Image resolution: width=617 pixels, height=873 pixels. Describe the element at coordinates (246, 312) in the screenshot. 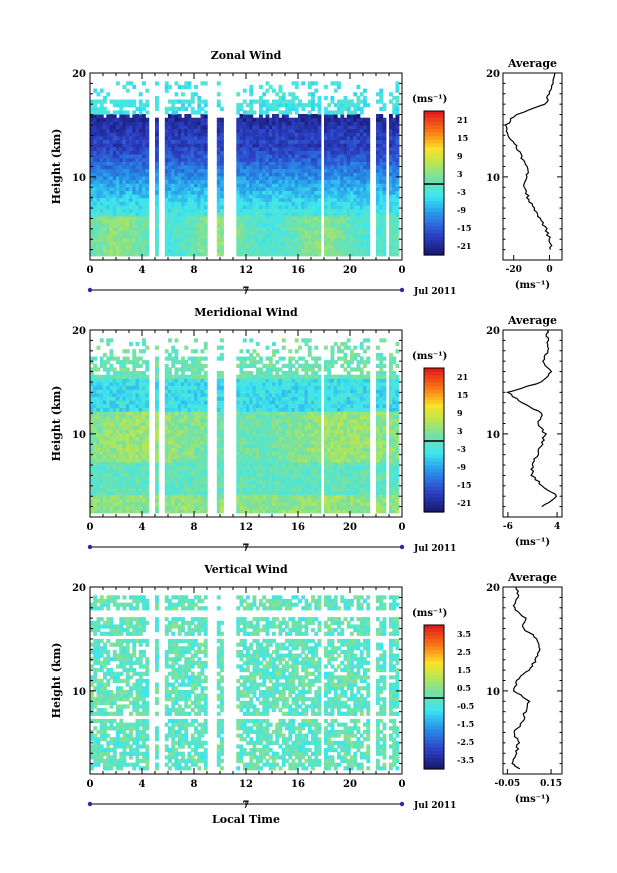

I see `panel-title: Meridional Wind` at that location.